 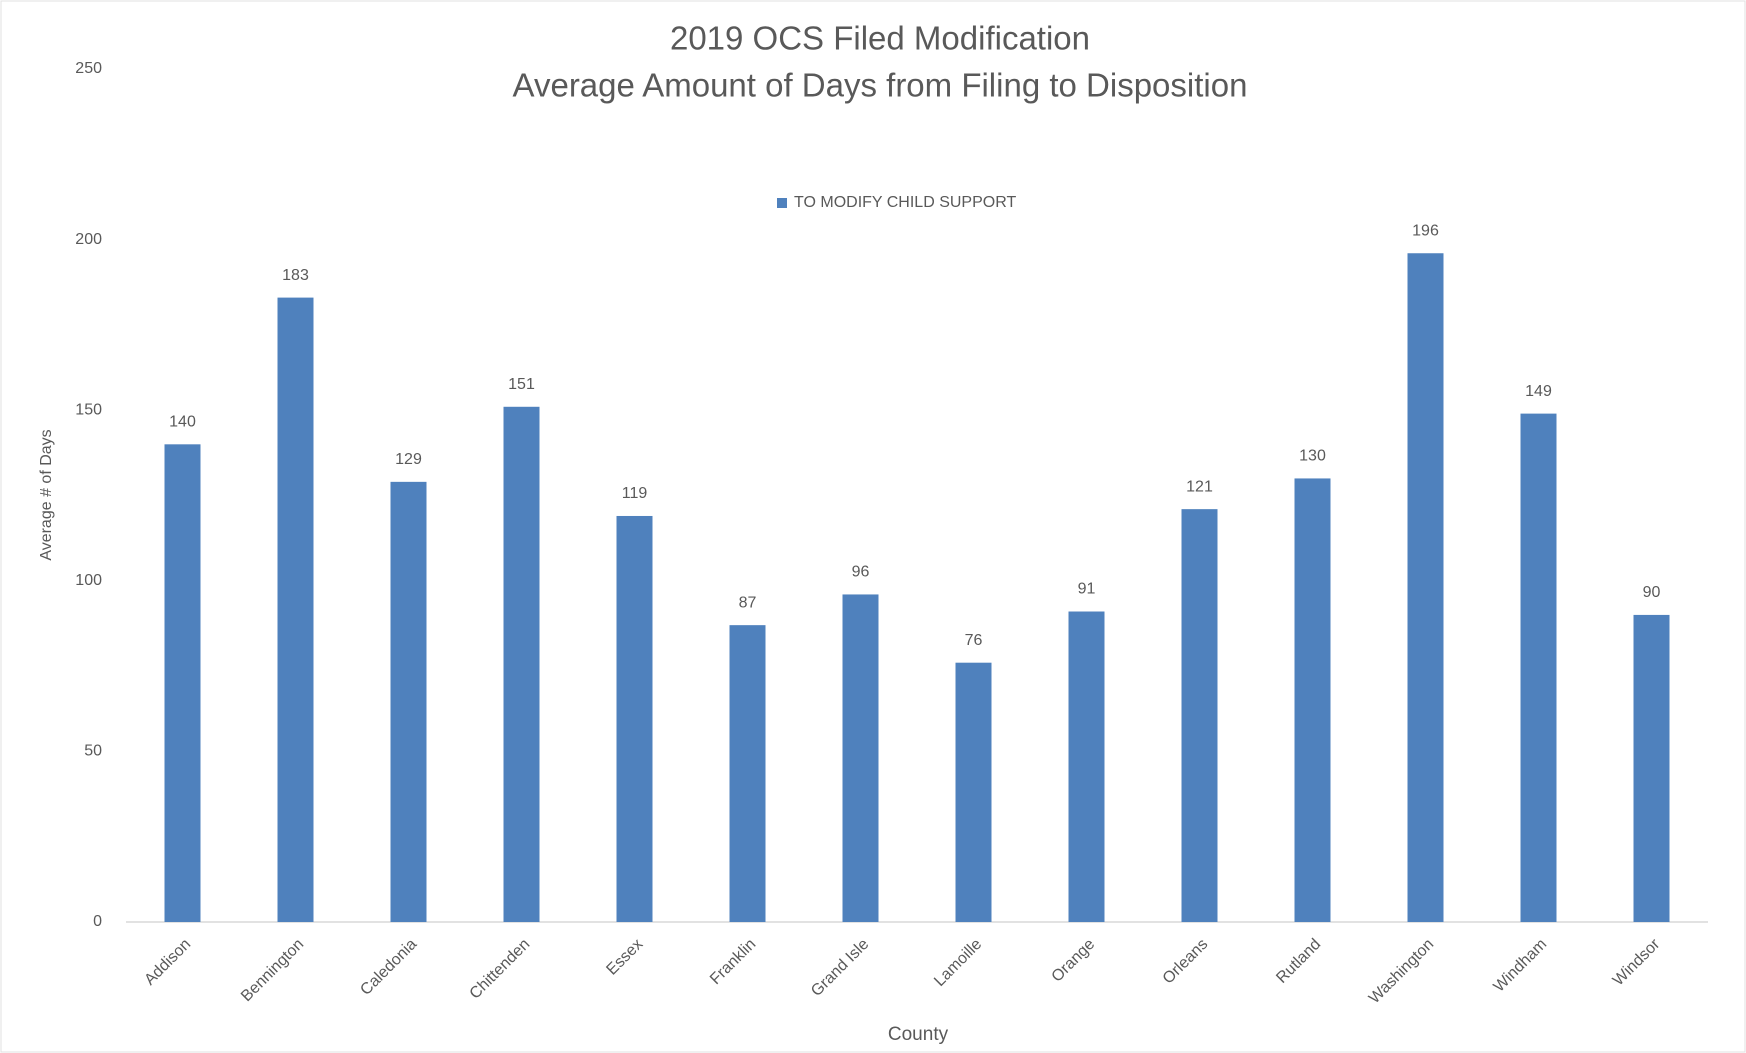 What do you see at coordinates (635, 493) in the screenshot?
I see `data-label: 119` at bounding box center [635, 493].